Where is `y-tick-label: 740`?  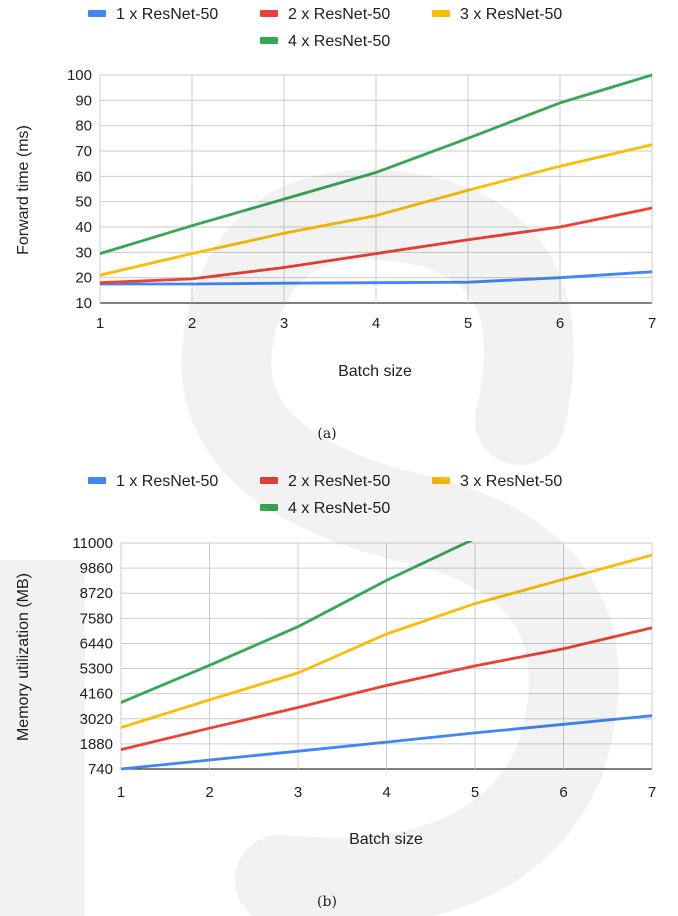 y-tick-label: 740 is located at coordinates (100, 769).